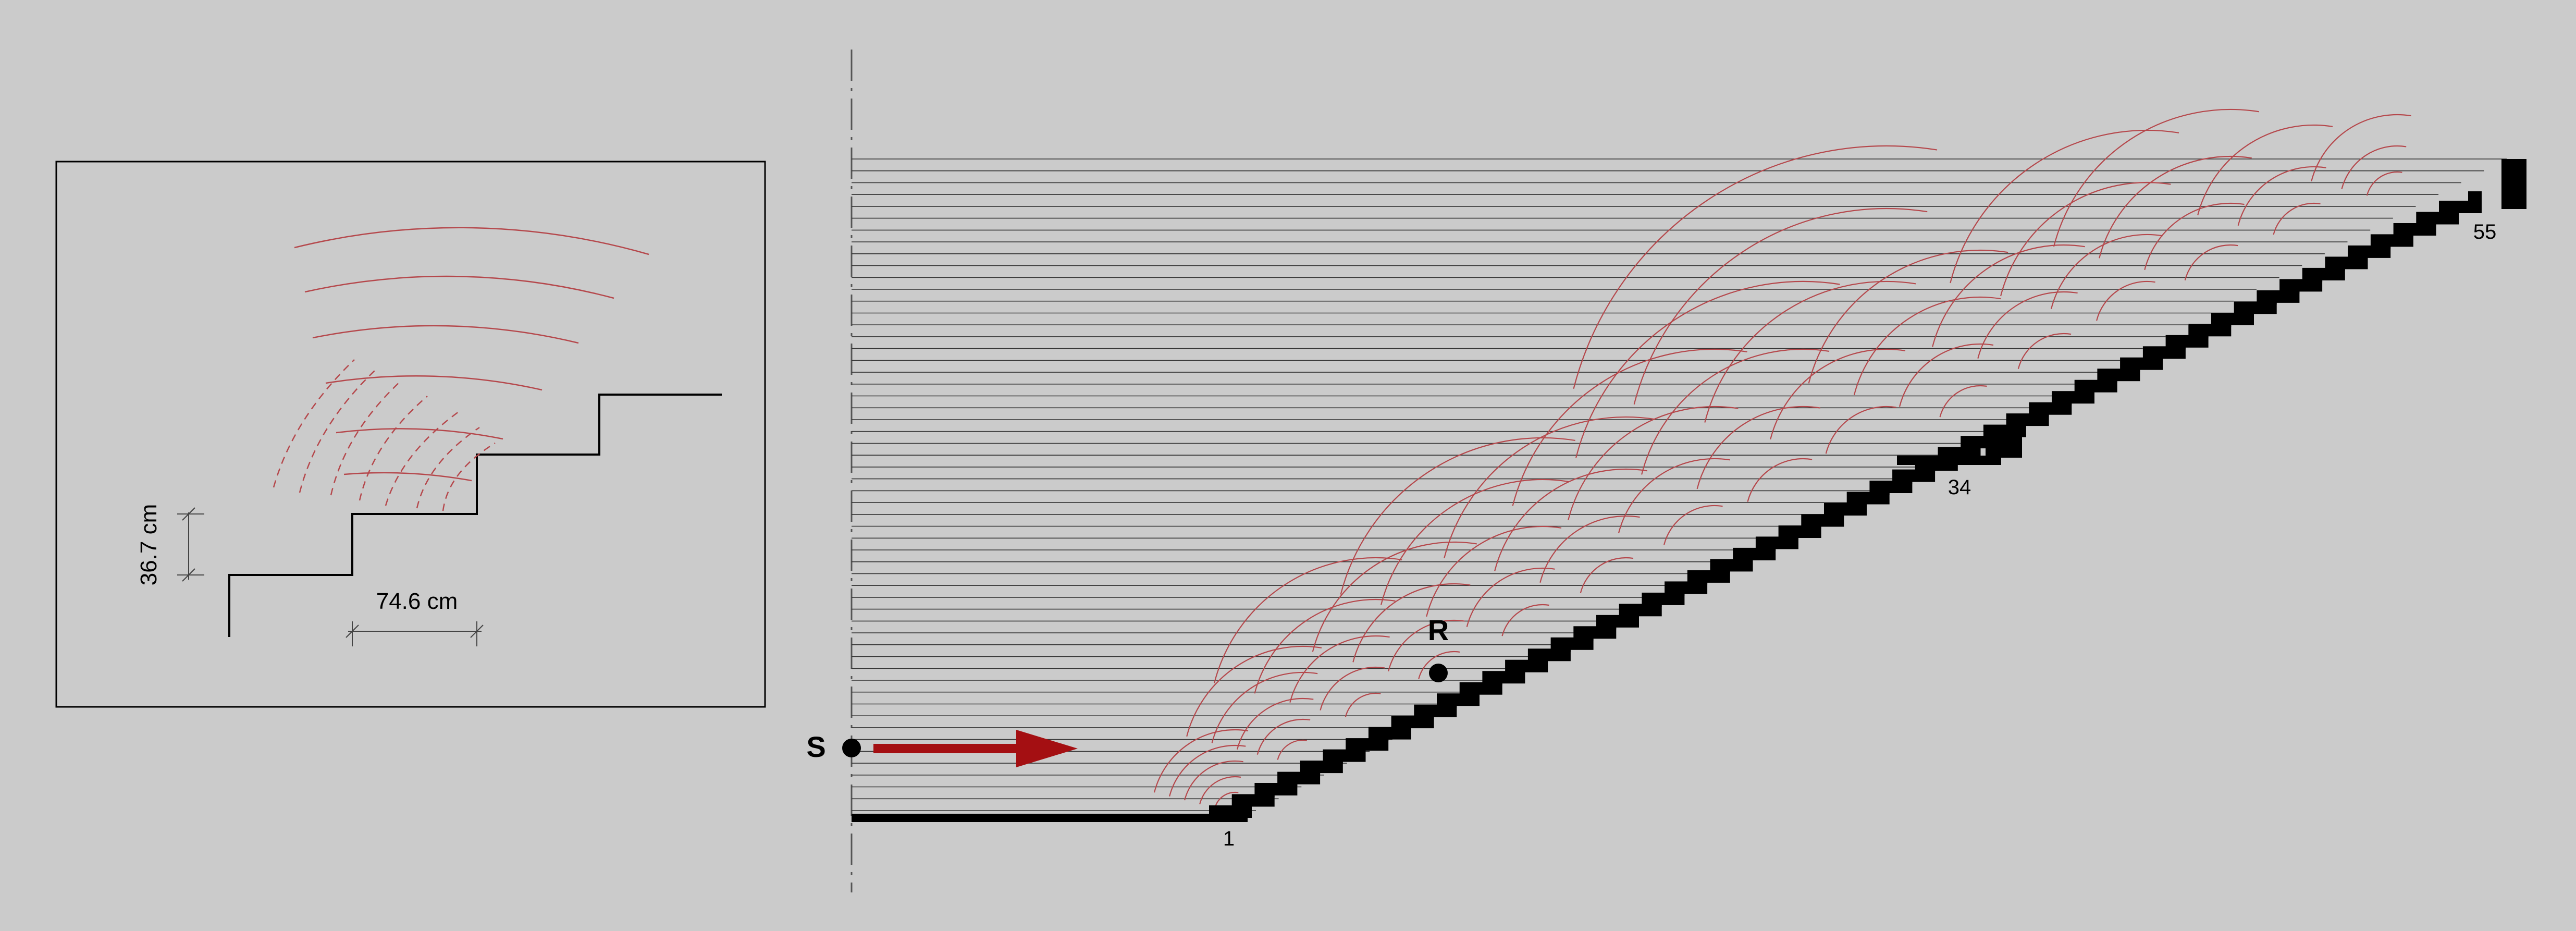 The height and width of the screenshot is (931, 2576). I want to click on direction-arrow-shaft, so click(947, 748).